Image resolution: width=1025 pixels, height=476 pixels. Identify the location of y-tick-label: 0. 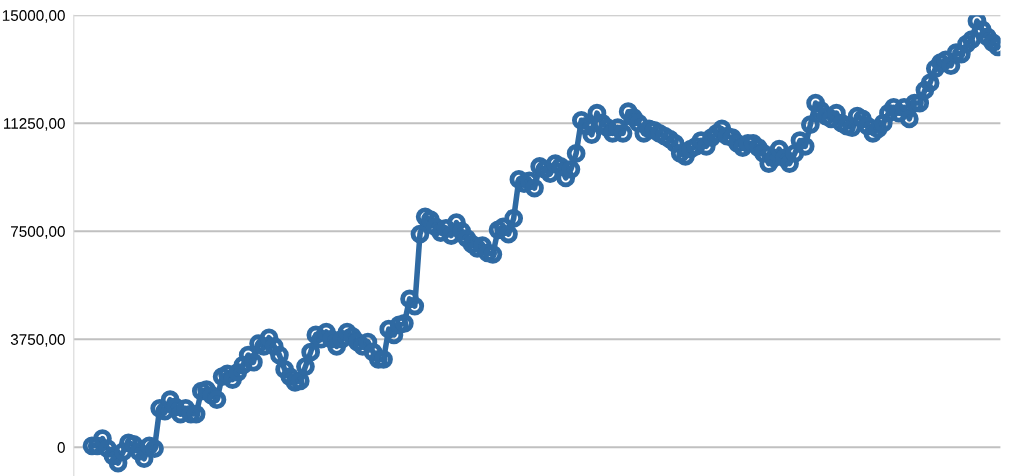
(61, 447).